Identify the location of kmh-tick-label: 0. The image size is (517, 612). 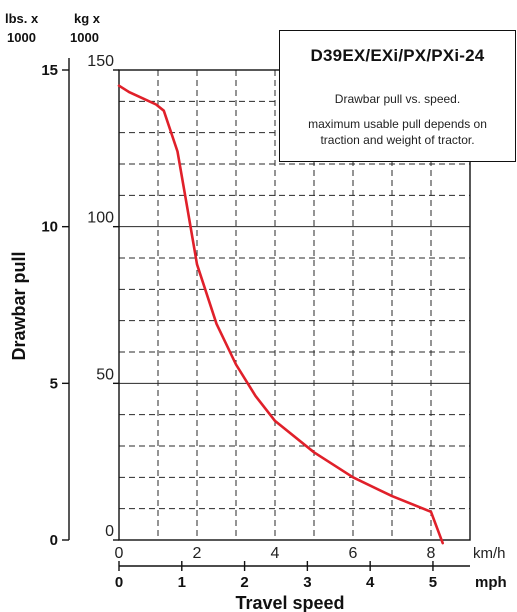
(119, 553).